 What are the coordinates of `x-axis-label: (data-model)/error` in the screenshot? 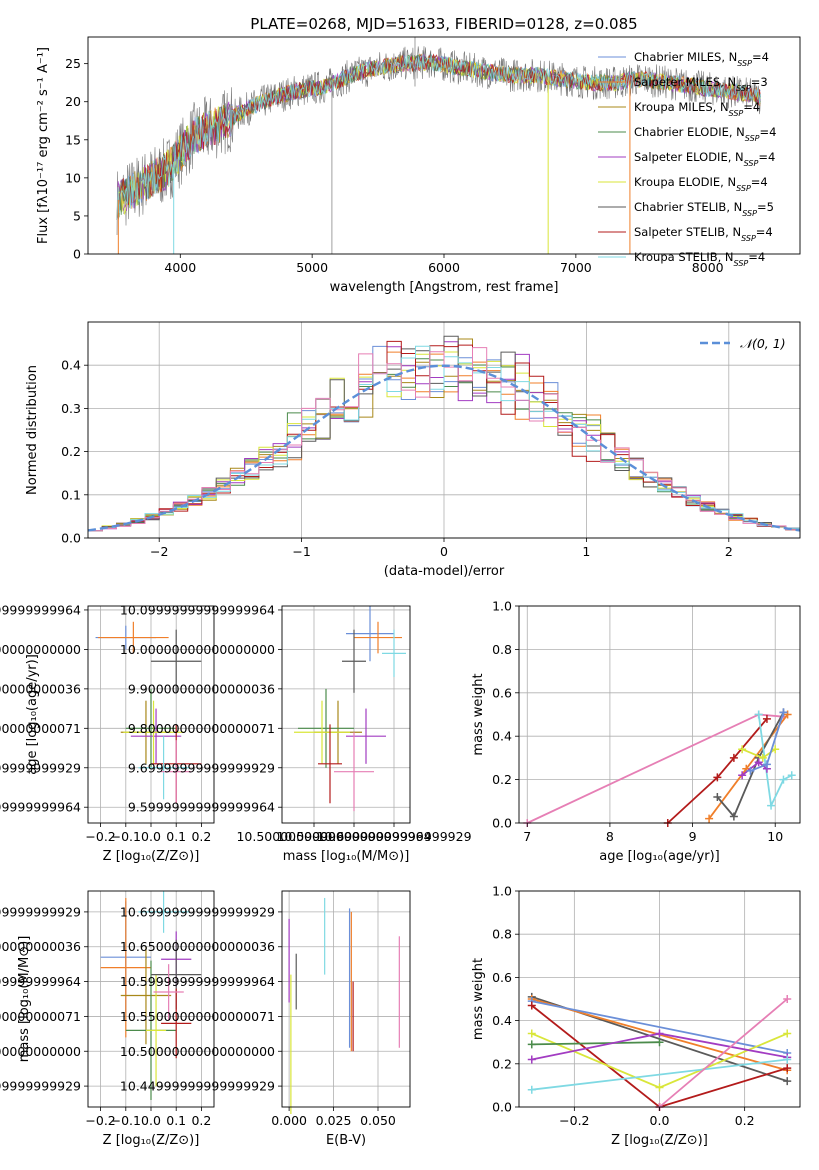 It's located at (444, 571).